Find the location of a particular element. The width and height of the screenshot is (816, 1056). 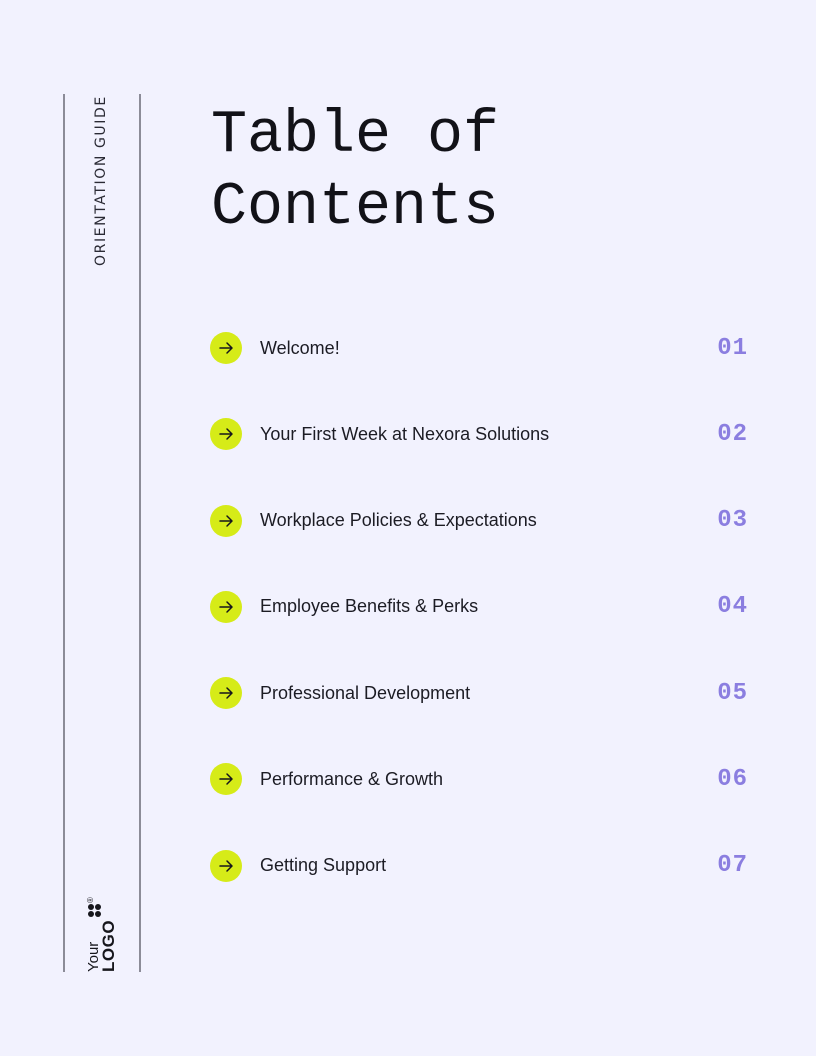

right-divider-line is located at coordinates (140, 533).